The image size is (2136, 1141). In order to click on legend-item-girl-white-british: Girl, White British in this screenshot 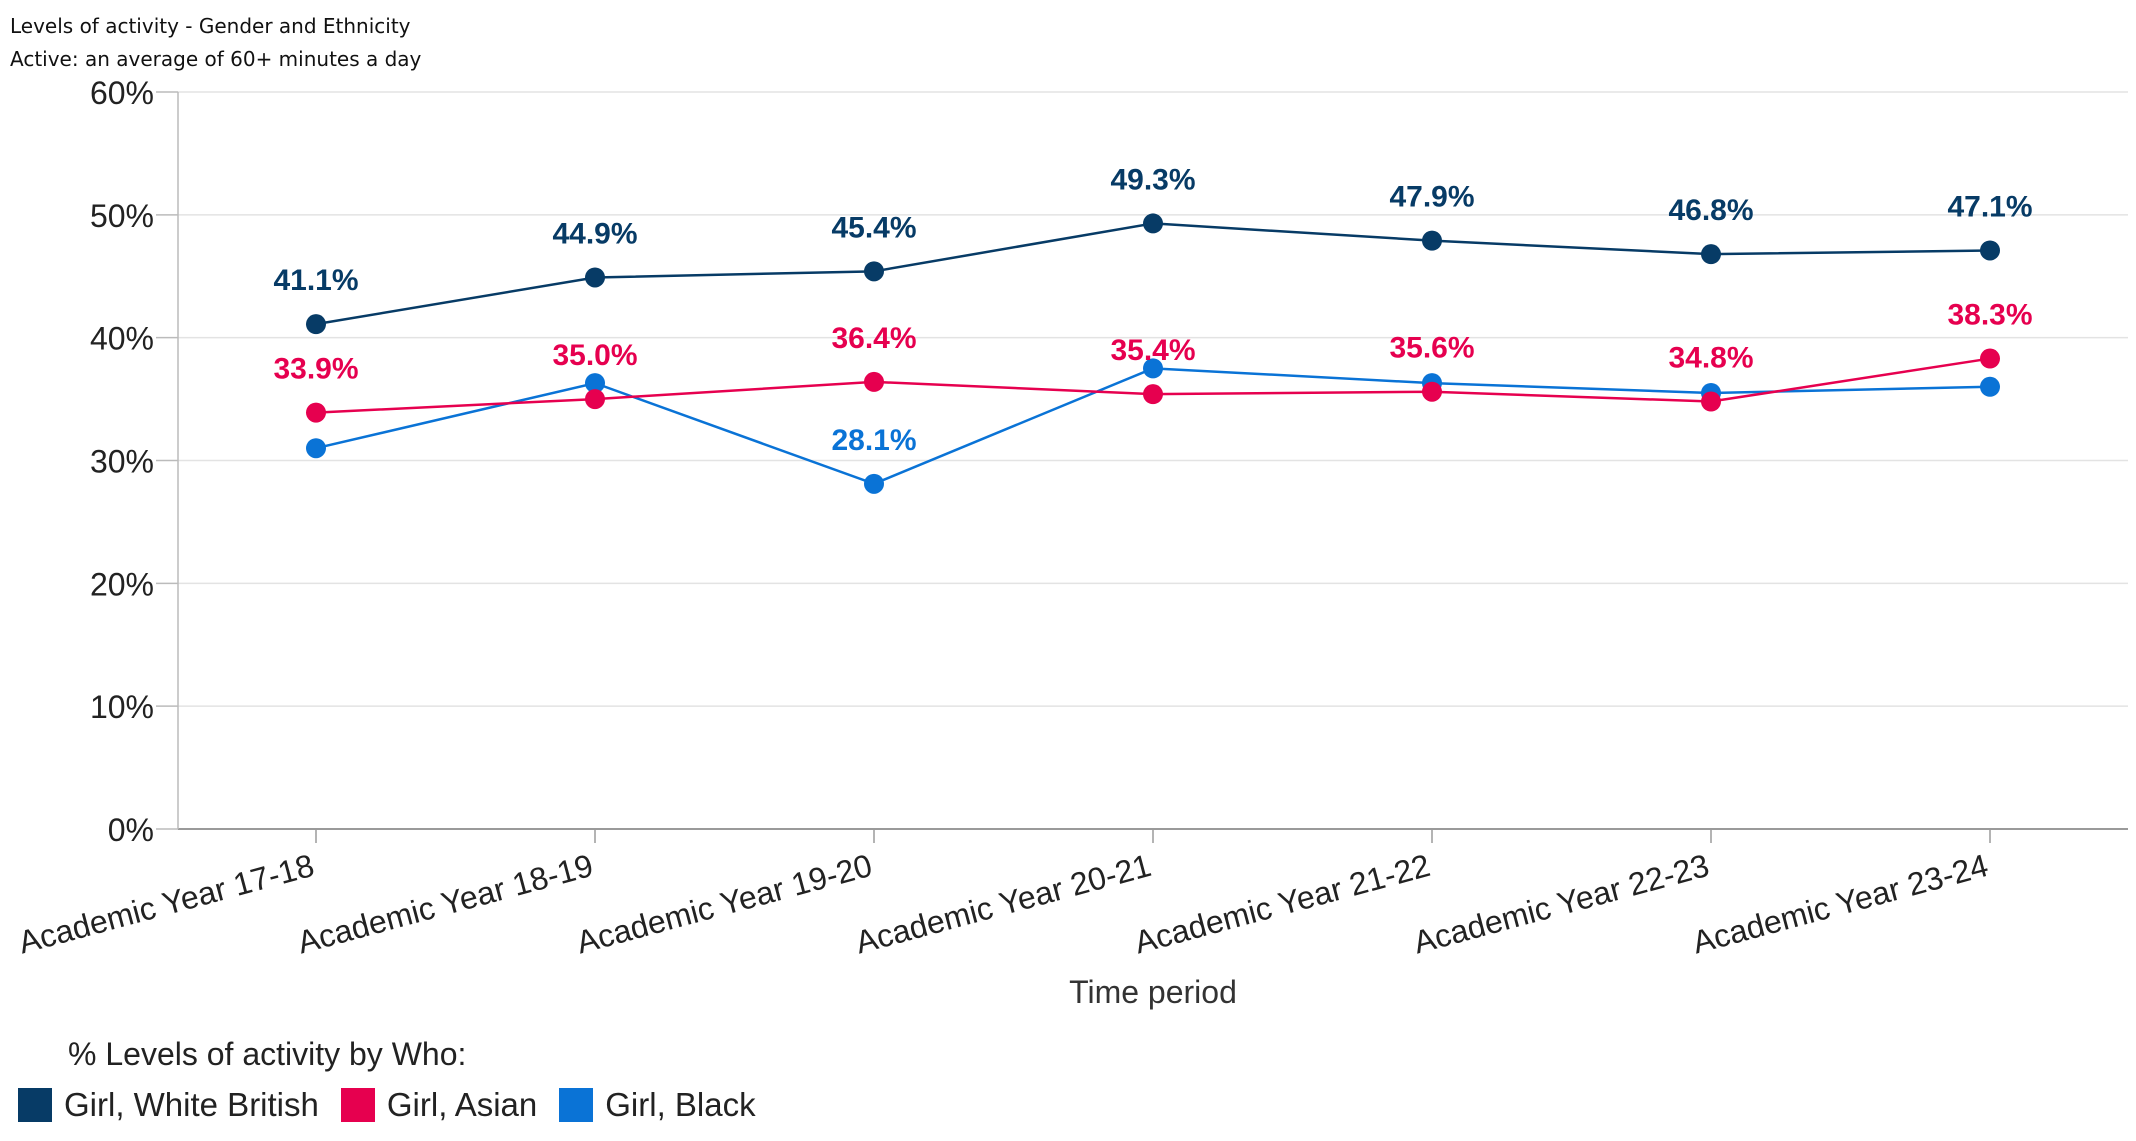, I will do `click(168, 1105)`.